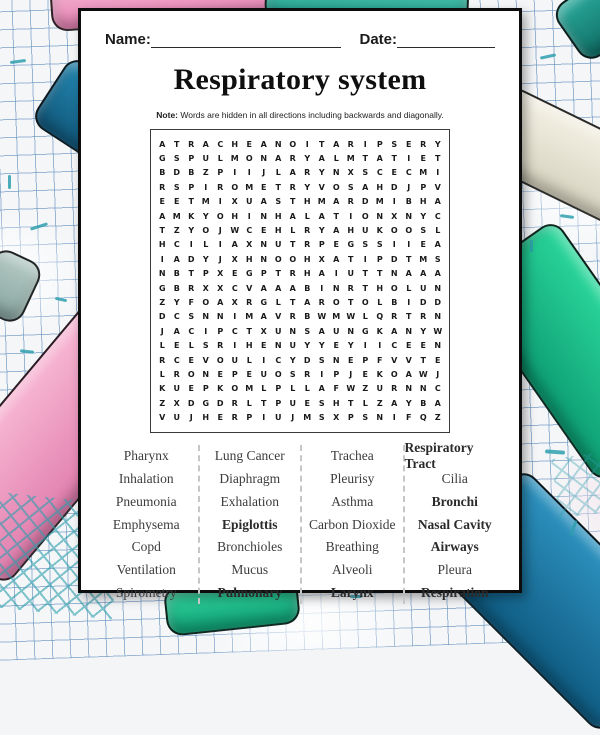 This screenshot has width=600, height=735. What do you see at coordinates (352, 547) in the screenshot?
I see `word-item: Breathing` at bounding box center [352, 547].